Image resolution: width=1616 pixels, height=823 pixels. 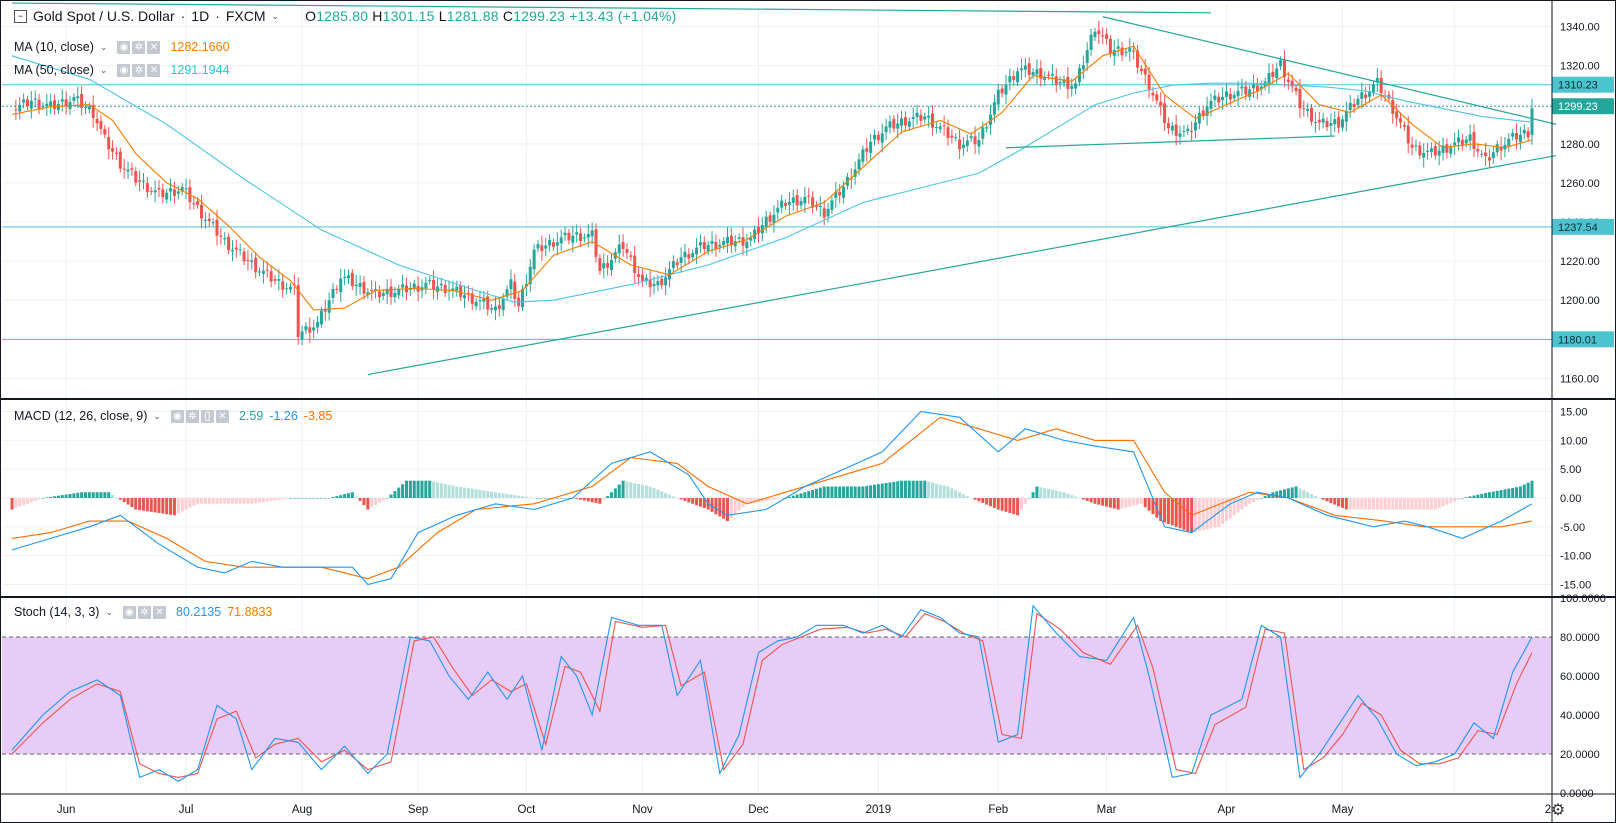 What do you see at coordinates (1558, 810) in the screenshot?
I see `chart-settings-gear-icon: ⚙` at bounding box center [1558, 810].